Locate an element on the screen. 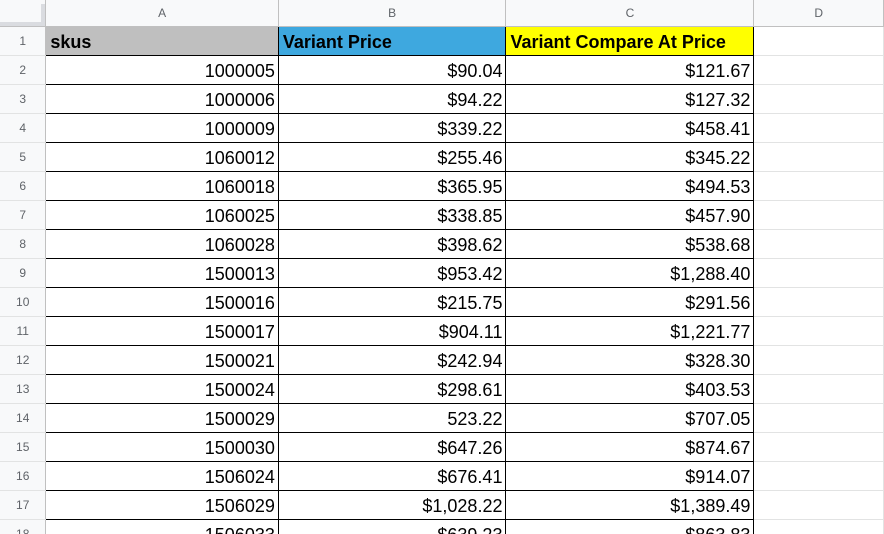 The height and width of the screenshot is (534, 884). price-cell: $953.42 is located at coordinates (392, 273).